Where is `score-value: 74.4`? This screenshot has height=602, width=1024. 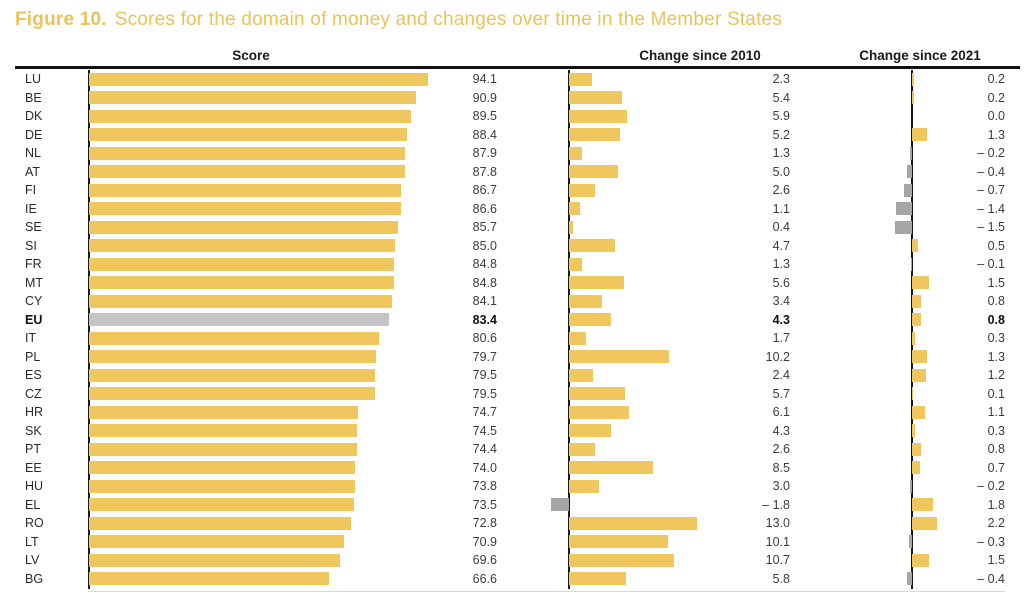
score-value: 74.4 is located at coordinates (484, 449).